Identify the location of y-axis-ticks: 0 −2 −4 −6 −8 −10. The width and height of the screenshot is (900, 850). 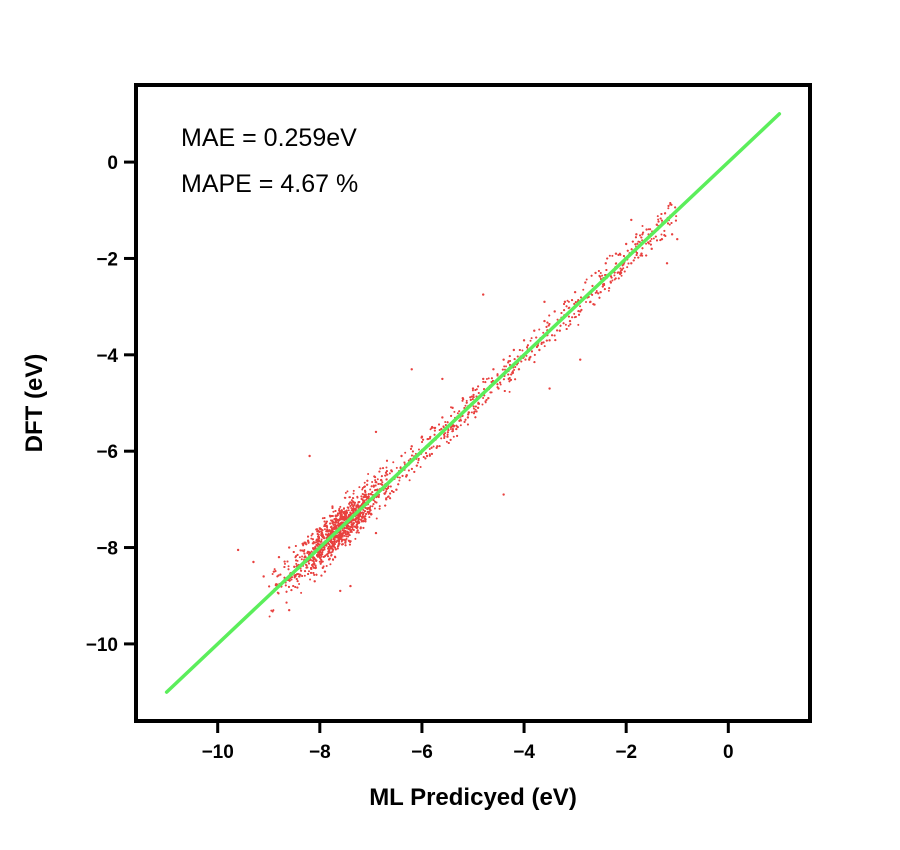
(111, 404).